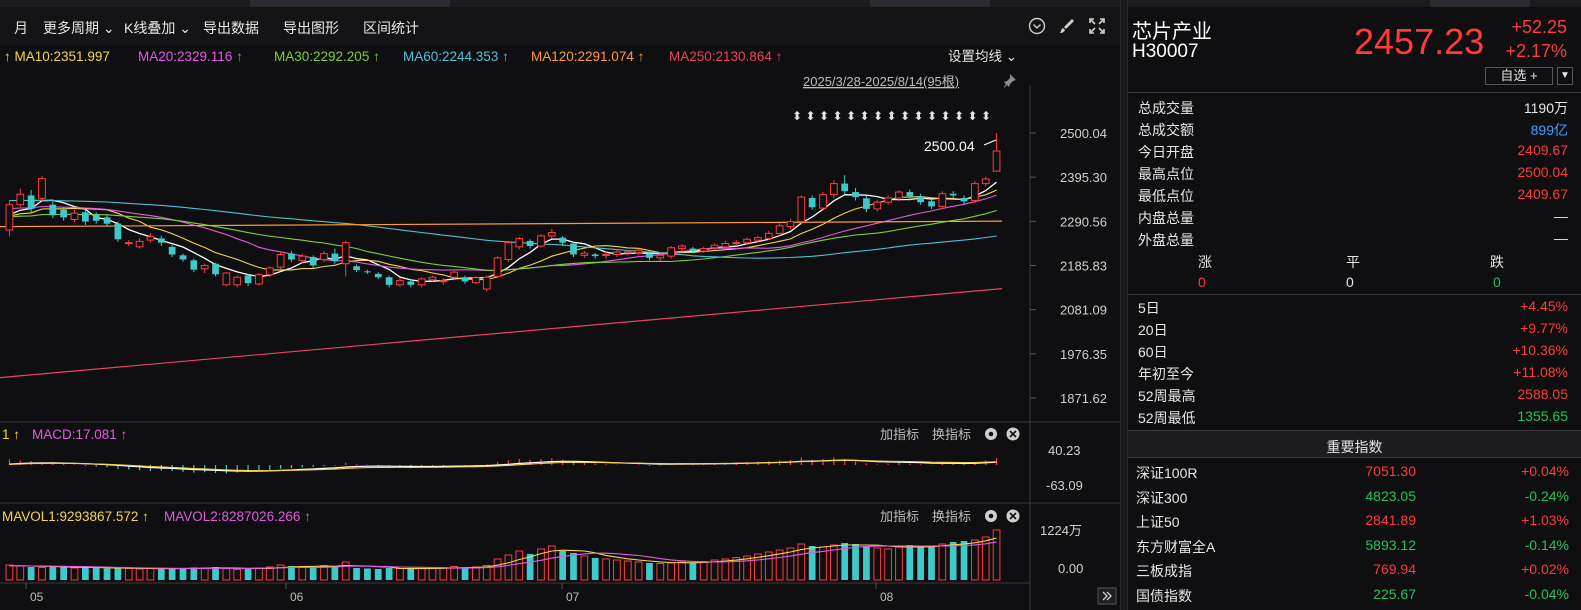 This screenshot has width=1581, height=610. Describe the element at coordinates (1097, 27) in the screenshot. I see `fullscreen-icon` at that location.